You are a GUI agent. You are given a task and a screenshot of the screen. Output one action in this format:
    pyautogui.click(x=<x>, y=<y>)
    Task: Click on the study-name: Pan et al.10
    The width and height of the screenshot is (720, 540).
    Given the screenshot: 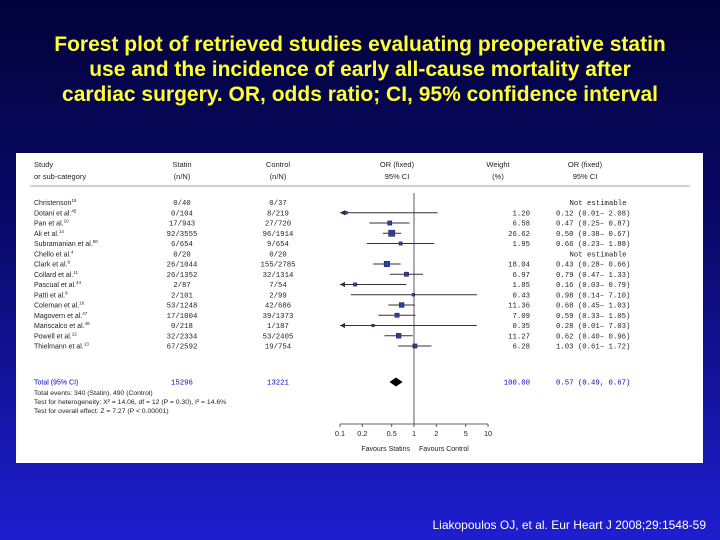 What is the action you would take?
    pyautogui.click(x=51, y=223)
    